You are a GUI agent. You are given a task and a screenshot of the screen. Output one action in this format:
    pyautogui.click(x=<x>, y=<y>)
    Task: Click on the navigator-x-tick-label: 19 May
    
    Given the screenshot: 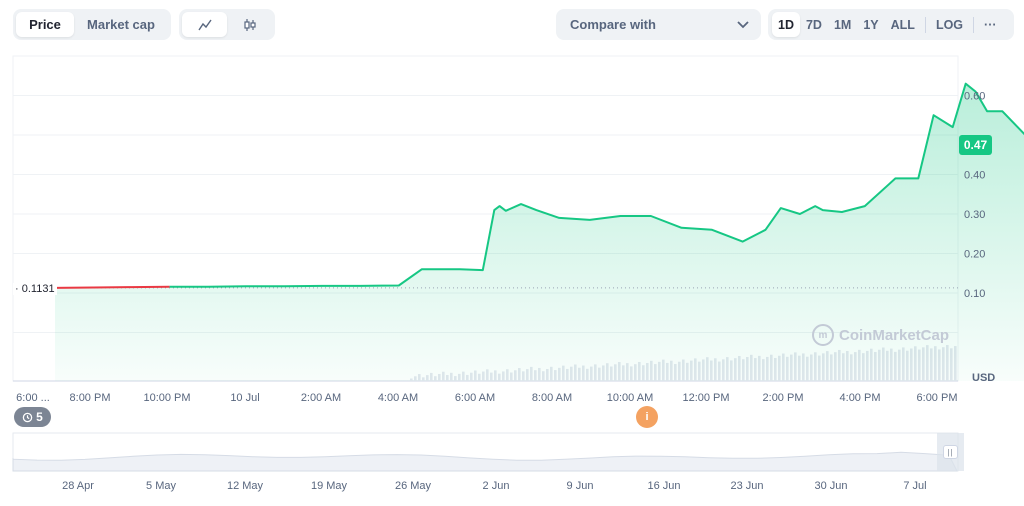 What is the action you would take?
    pyautogui.click(x=329, y=486)
    